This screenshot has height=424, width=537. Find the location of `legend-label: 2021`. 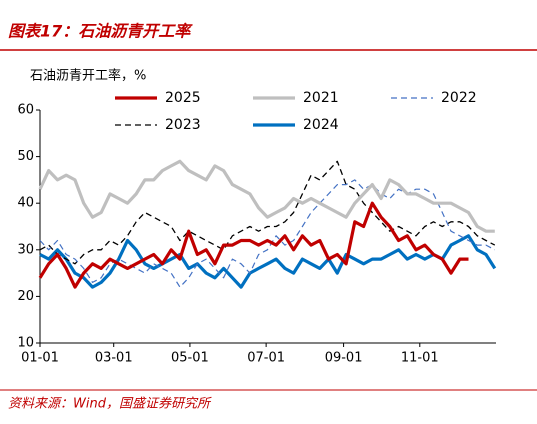

legend-label: 2021 is located at coordinates (321, 98).